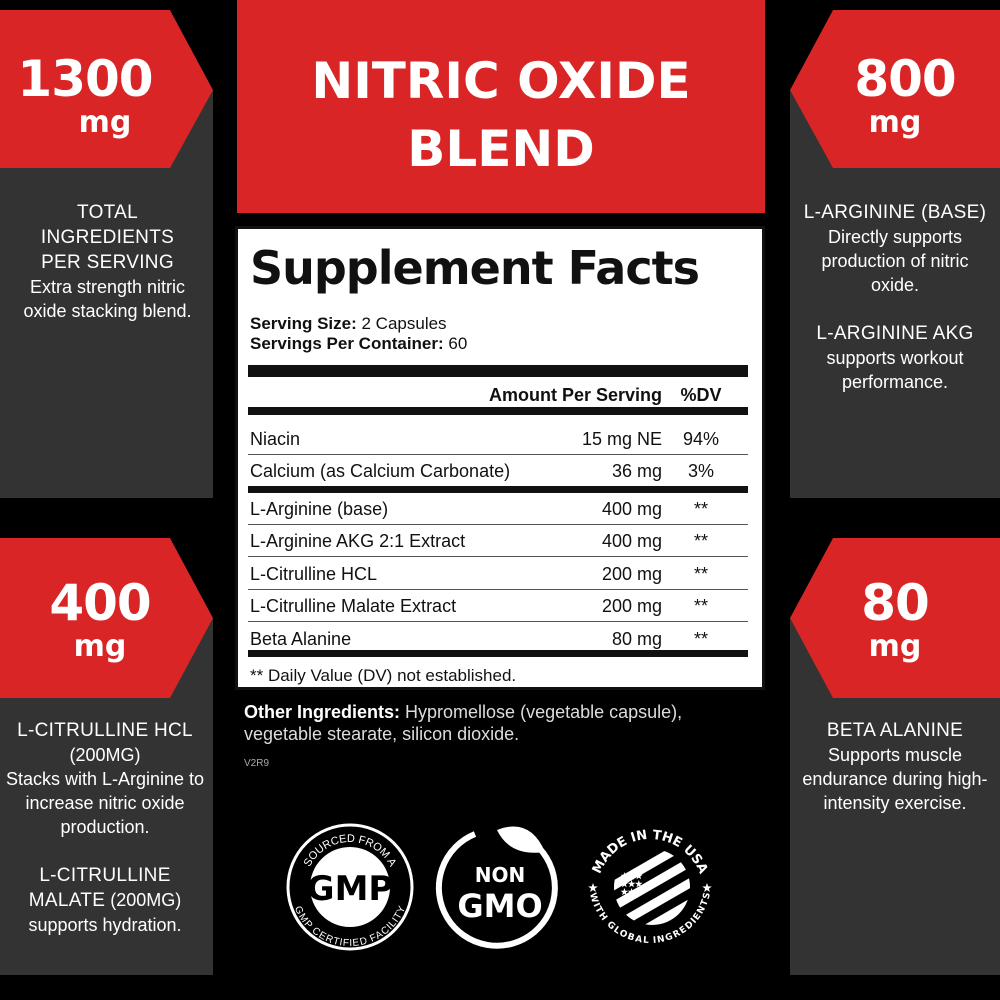 This screenshot has height=1000, width=1000. Describe the element at coordinates (700, 471) in the screenshot. I see `nutrient-dv: 3%` at that location.